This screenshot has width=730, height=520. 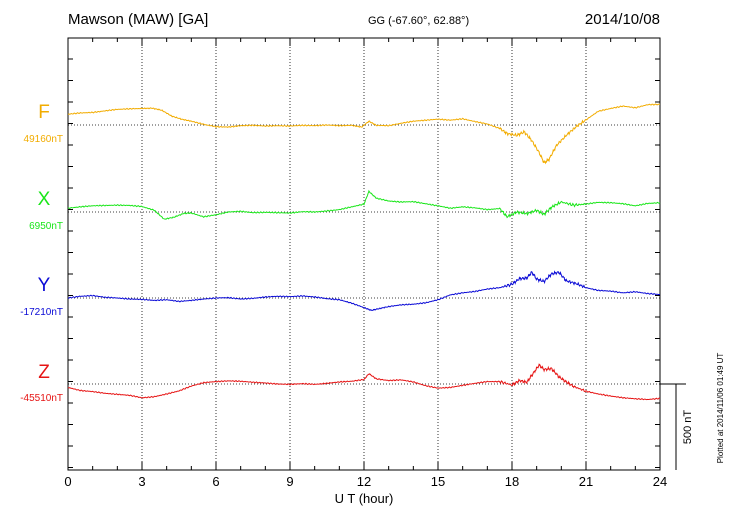 I want to click on scale-bar-label: 500 nT, so click(x=688, y=427).